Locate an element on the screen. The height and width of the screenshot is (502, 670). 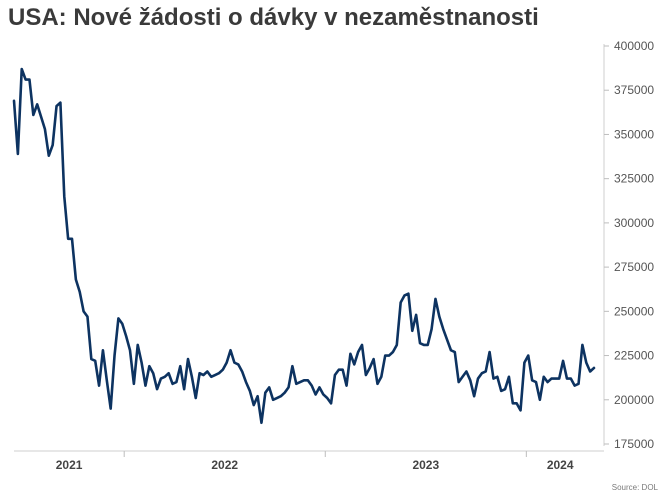
x-tick-label: 2024 is located at coordinates (560, 465).